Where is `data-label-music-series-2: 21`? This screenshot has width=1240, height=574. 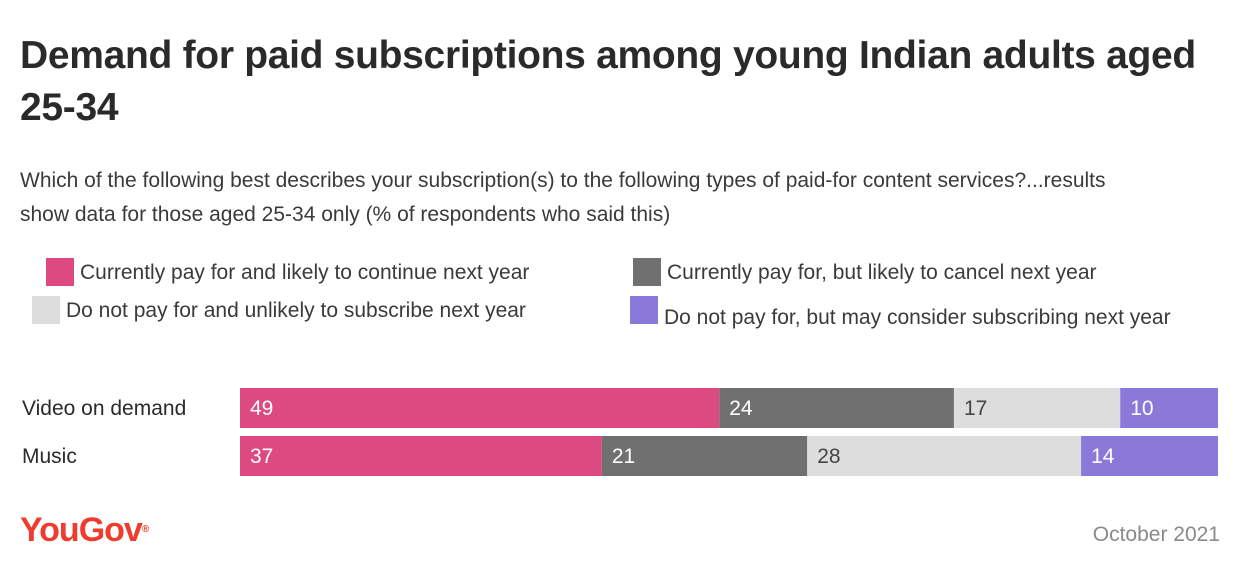
data-label-music-series-2: 21 is located at coordinates (623, 456).